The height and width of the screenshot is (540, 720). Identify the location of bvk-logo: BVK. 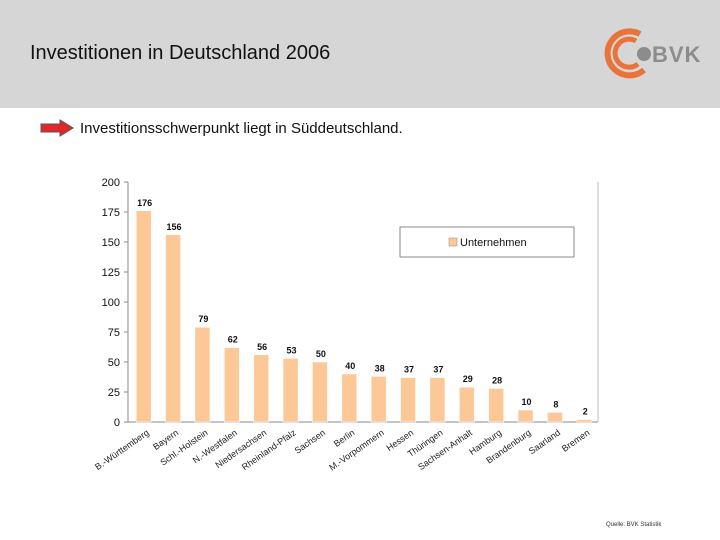
(656, 54).